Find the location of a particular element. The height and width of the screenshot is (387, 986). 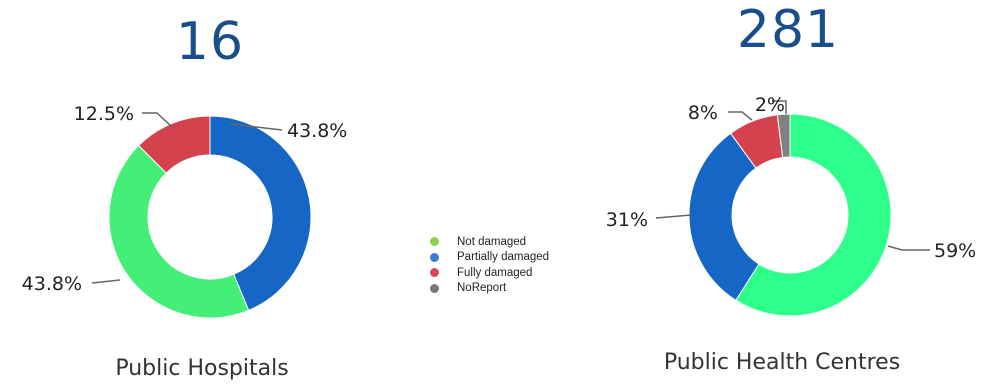

legend-item-noreport: NoReport is located at coordinates (489, 289).